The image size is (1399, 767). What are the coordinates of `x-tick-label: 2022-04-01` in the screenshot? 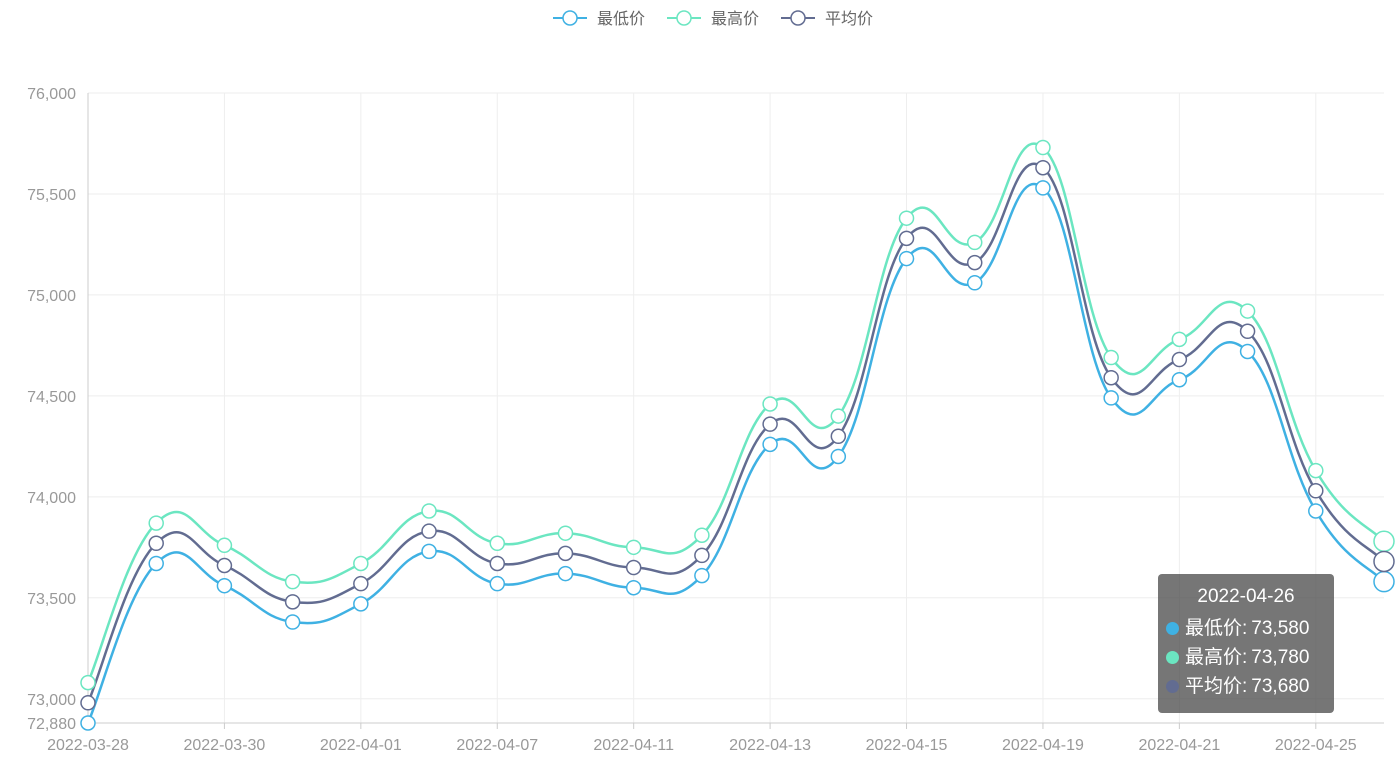 It's located at (361, 745).